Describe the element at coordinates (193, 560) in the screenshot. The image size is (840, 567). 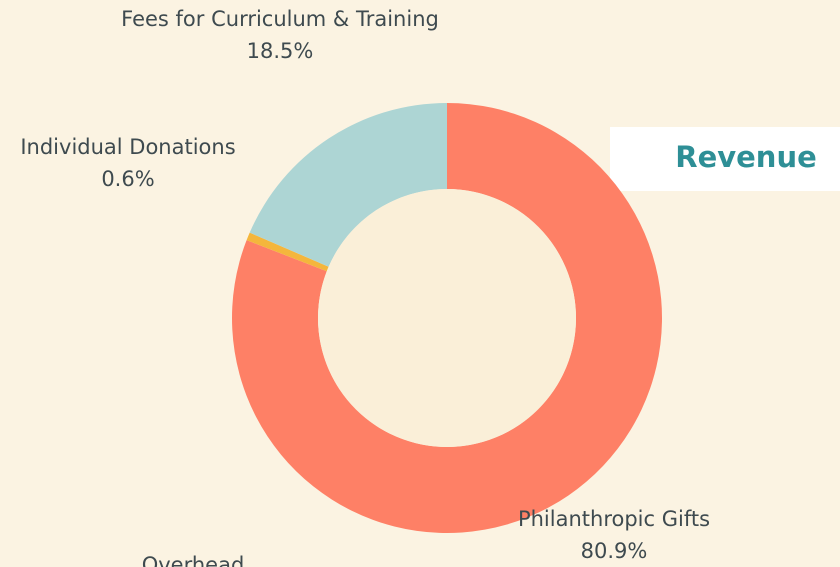
I see `cut-label: Overhead` at that location.